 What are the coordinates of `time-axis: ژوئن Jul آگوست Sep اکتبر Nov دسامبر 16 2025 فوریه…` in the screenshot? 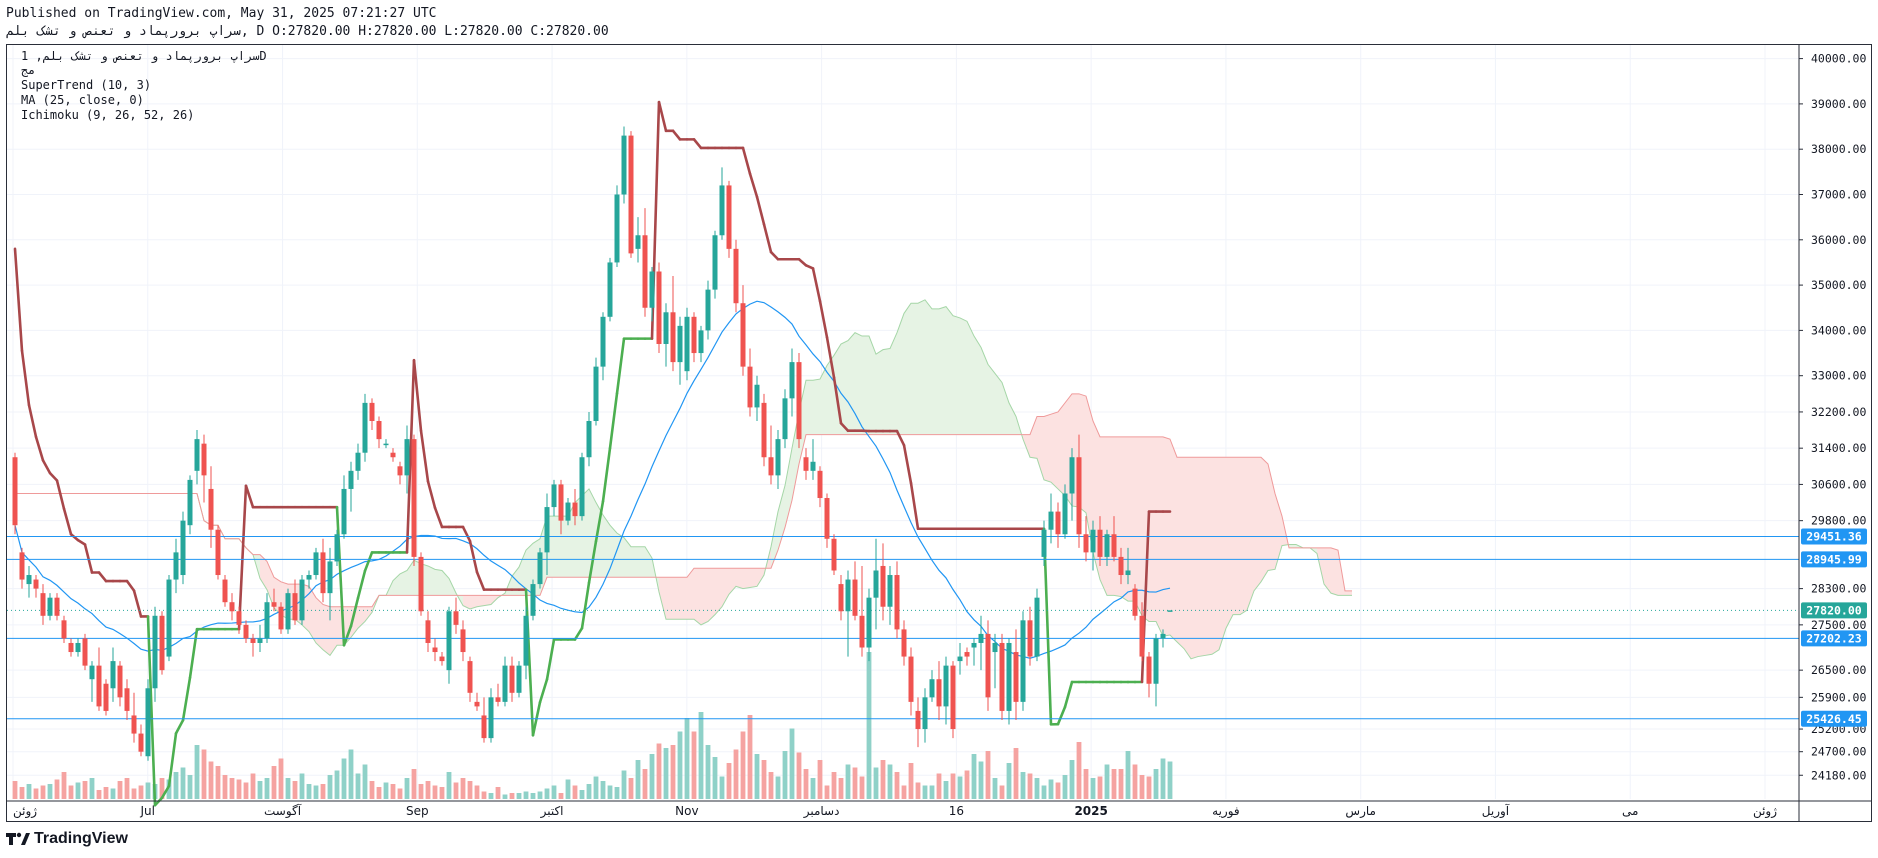 It's located at (895, 811).